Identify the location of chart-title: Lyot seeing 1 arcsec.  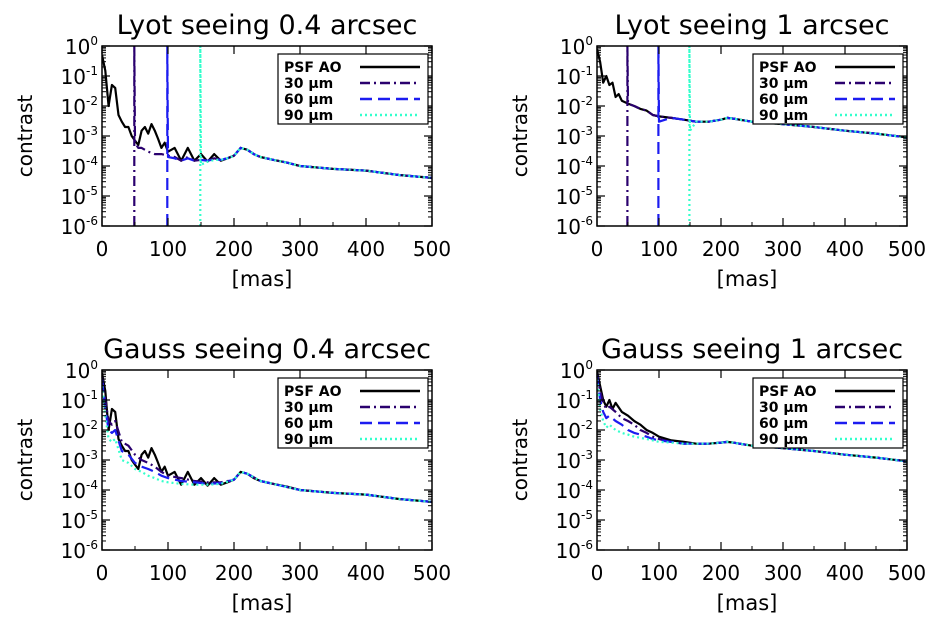
(751, 25).